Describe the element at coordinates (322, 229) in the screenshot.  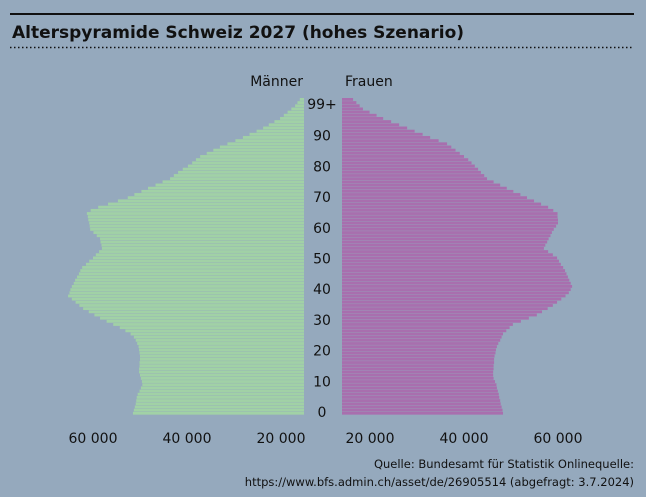
I see `age-tick-label: 60` at that location.